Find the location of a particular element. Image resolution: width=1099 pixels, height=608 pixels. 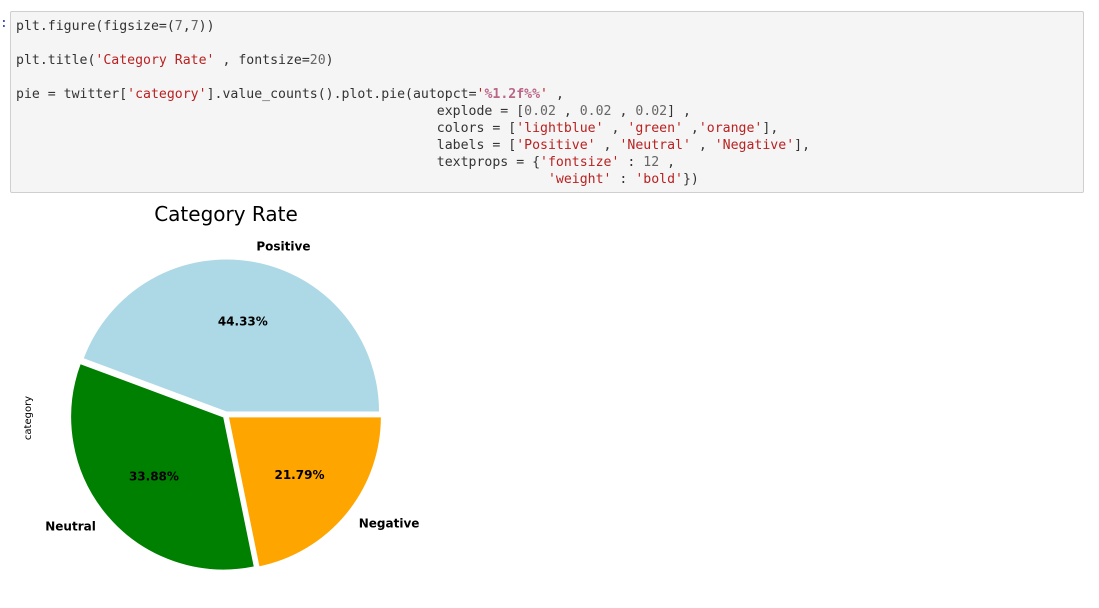

code-token: 20 is located at coordinates (317, 60).